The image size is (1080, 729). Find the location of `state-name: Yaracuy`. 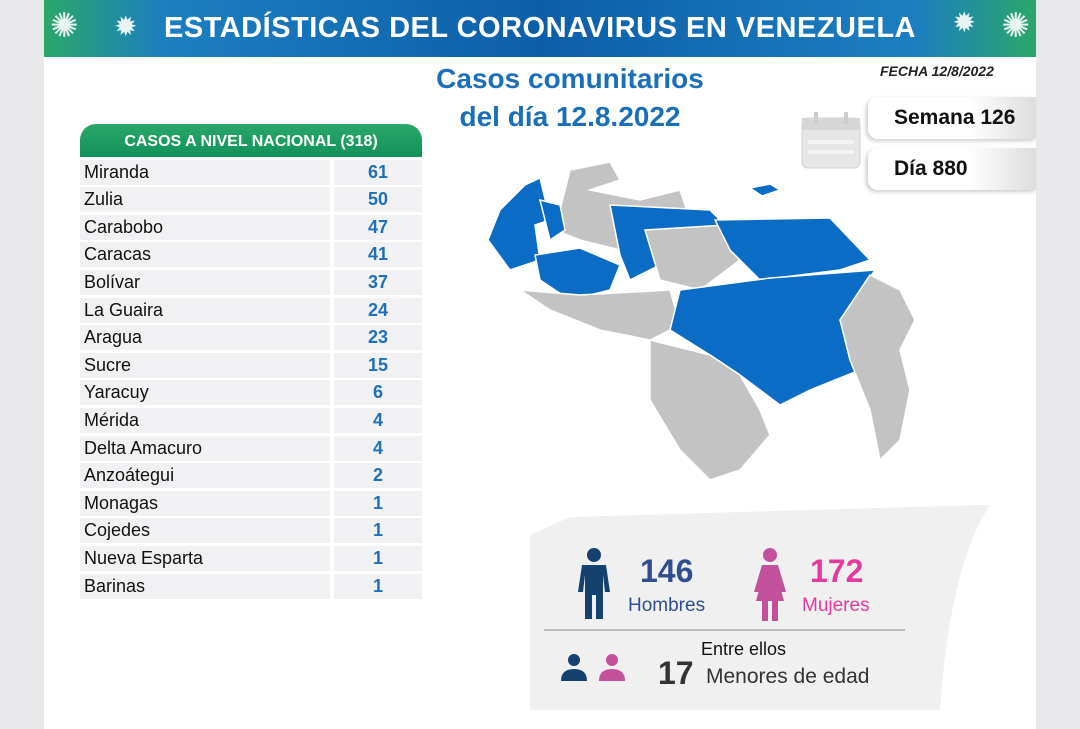

state-name: Yaracuy is located at coordinates (205, 393).